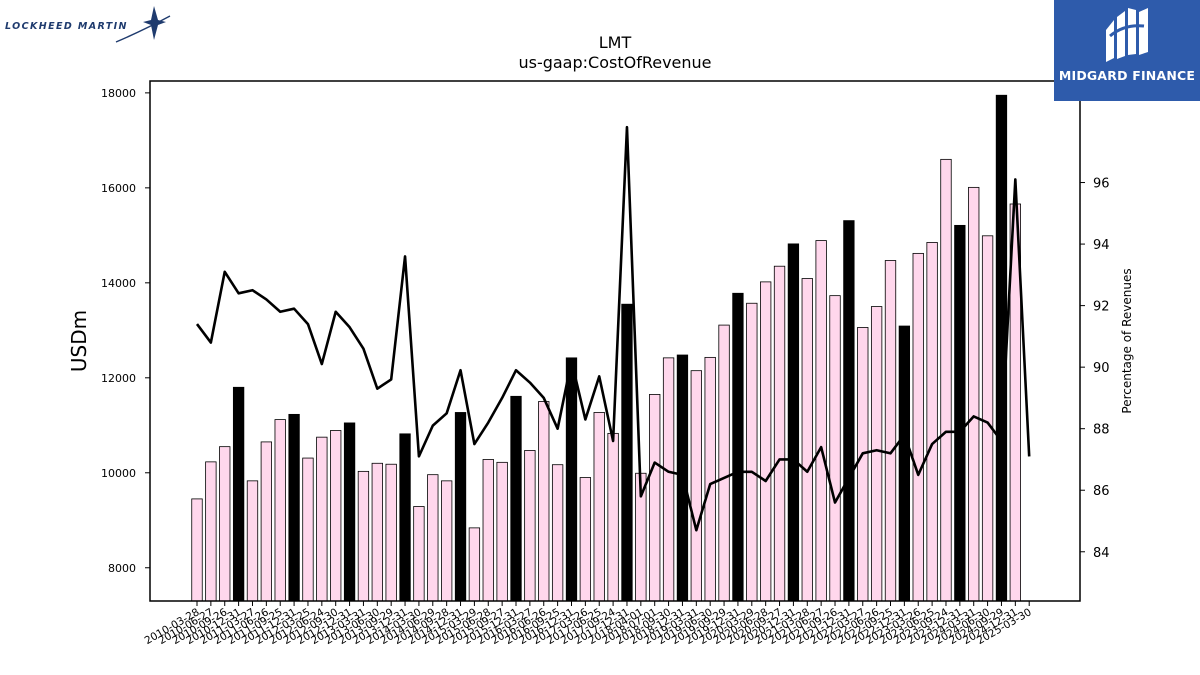  Describe the element at coordinates (122, 568) in the screenshot. I see `y-tick-label: 8000` at that location.